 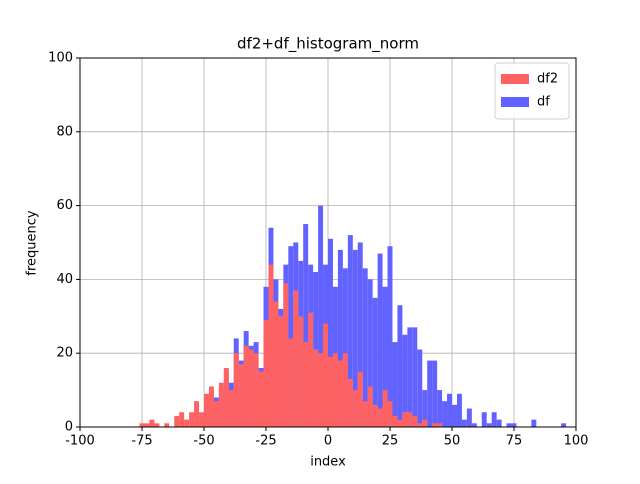 What do you see at coordinates (64, 353) in the screenshot?
I see `y-tick-label: 20` at bounding box center [64, 353].